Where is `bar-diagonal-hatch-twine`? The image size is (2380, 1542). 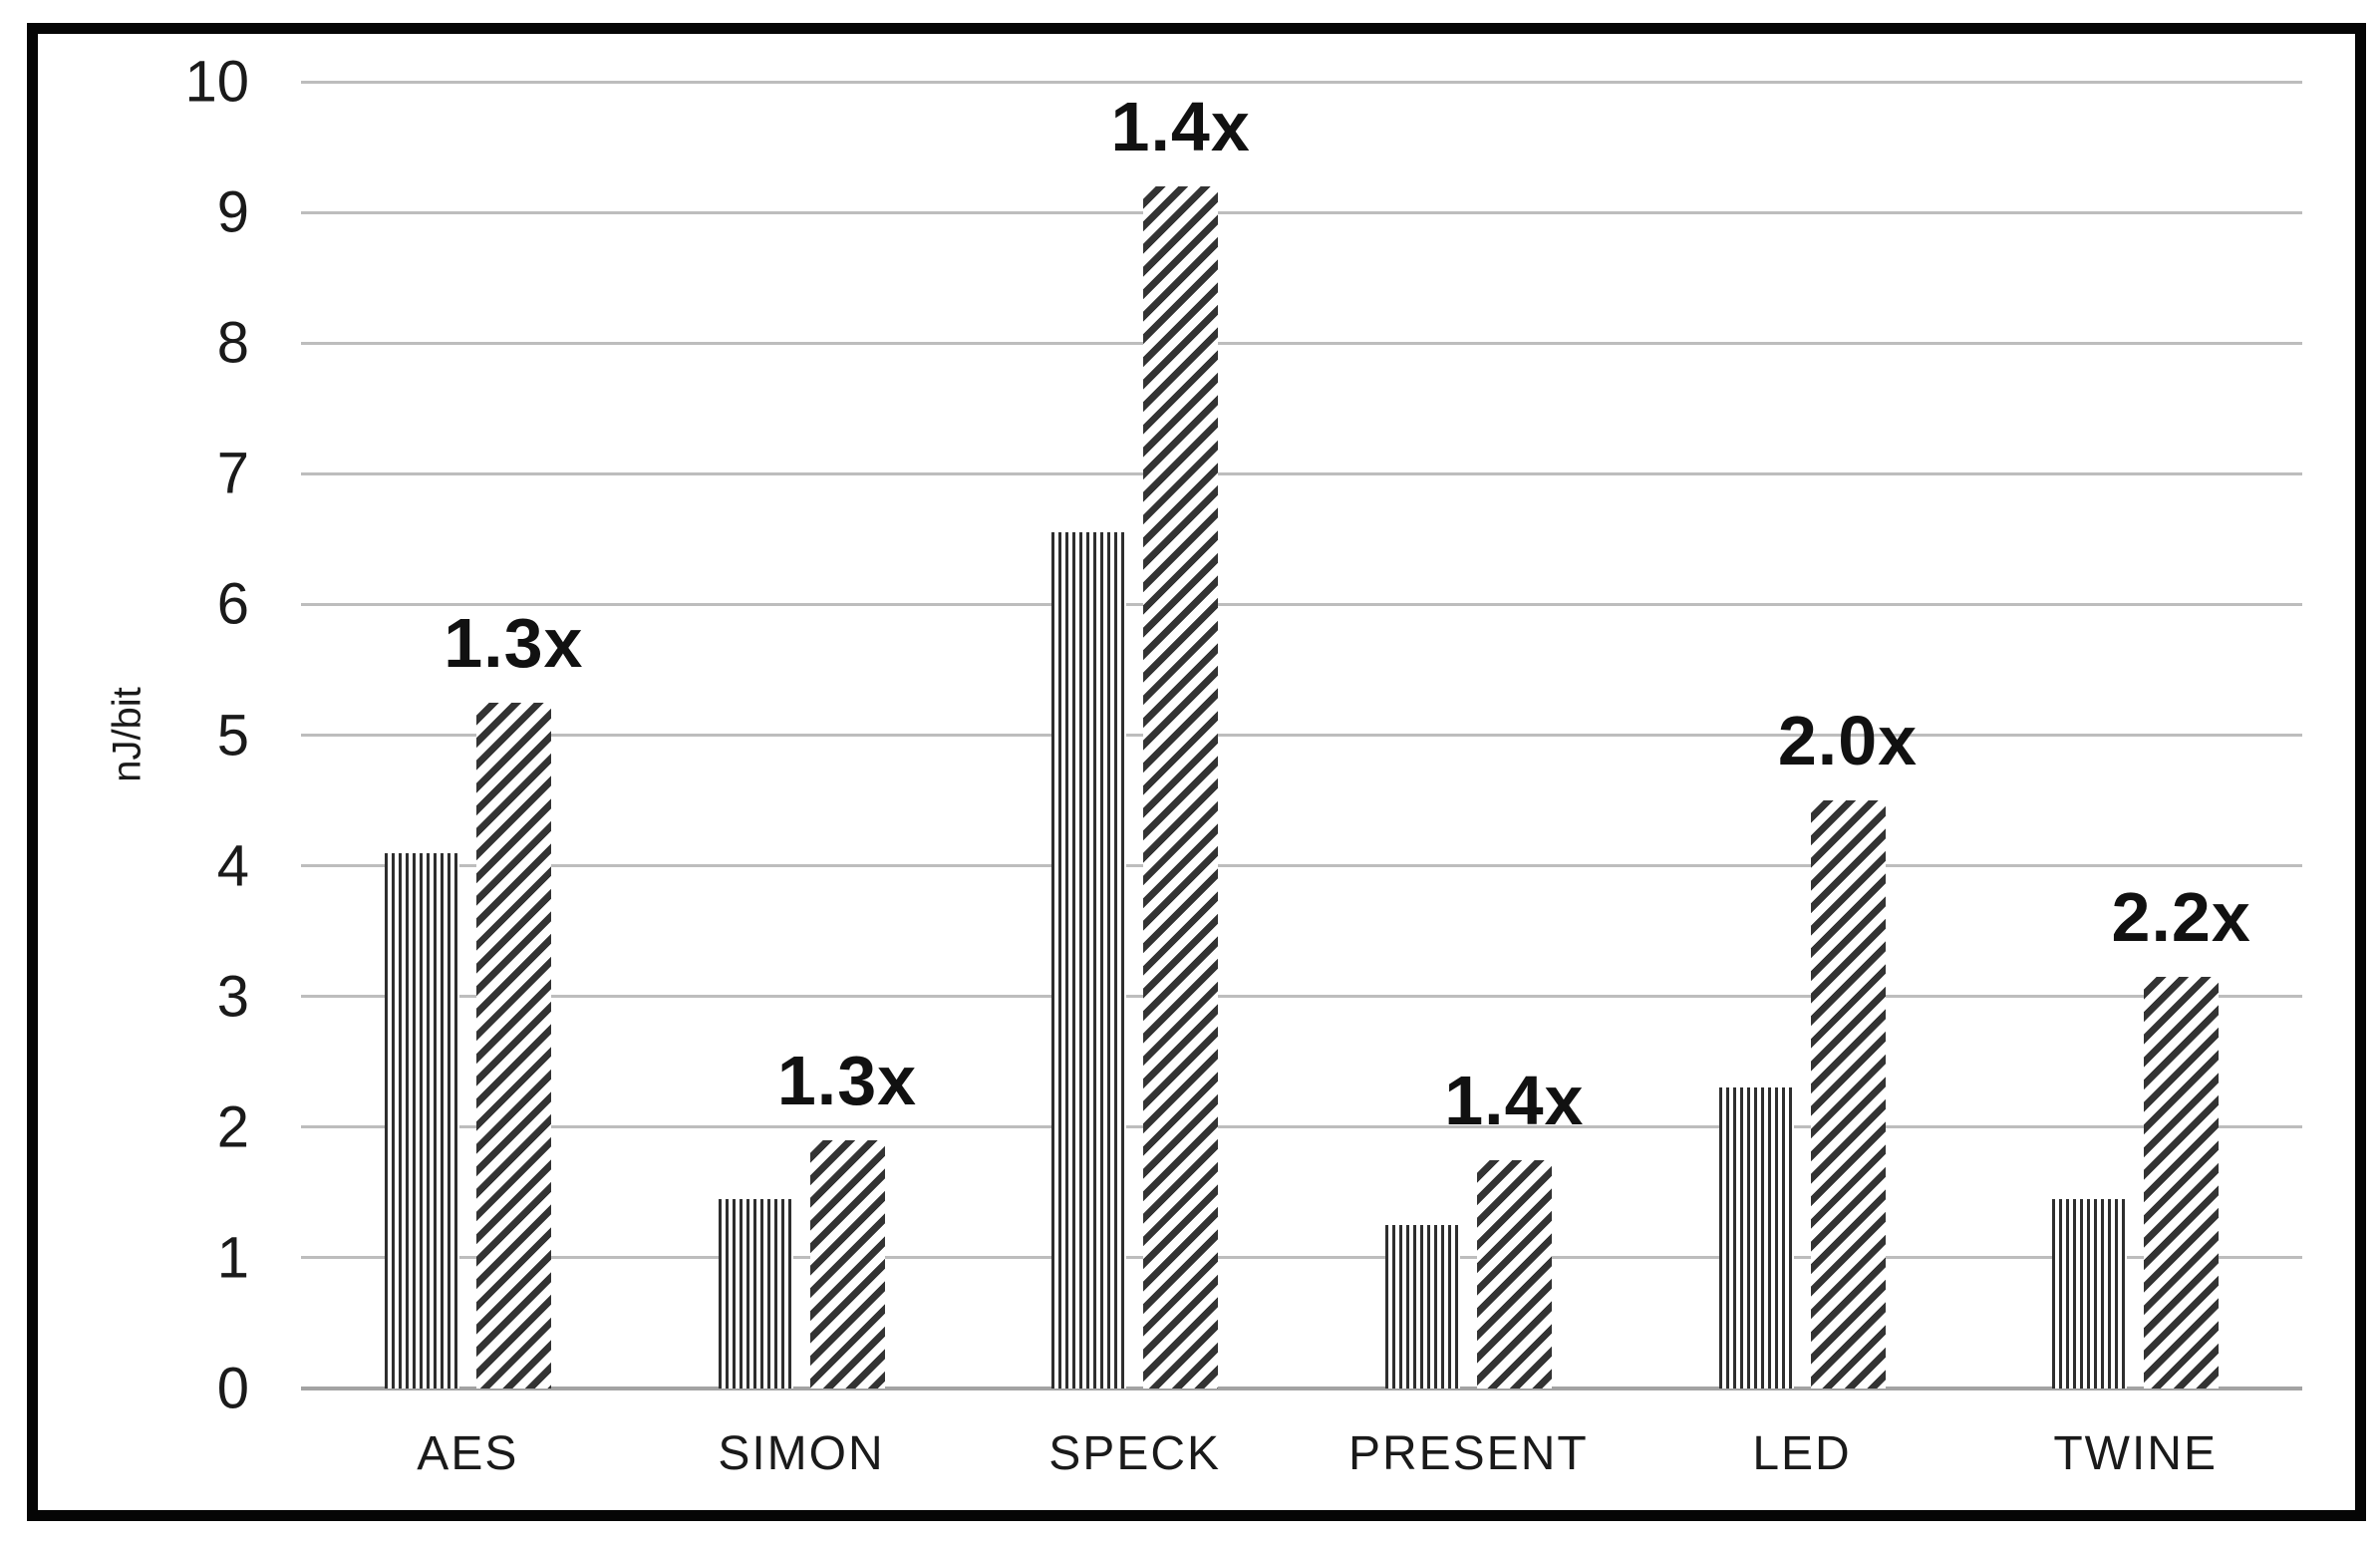 bar-diagonal-hatch-twine is located at coordinates (2182, 1182).